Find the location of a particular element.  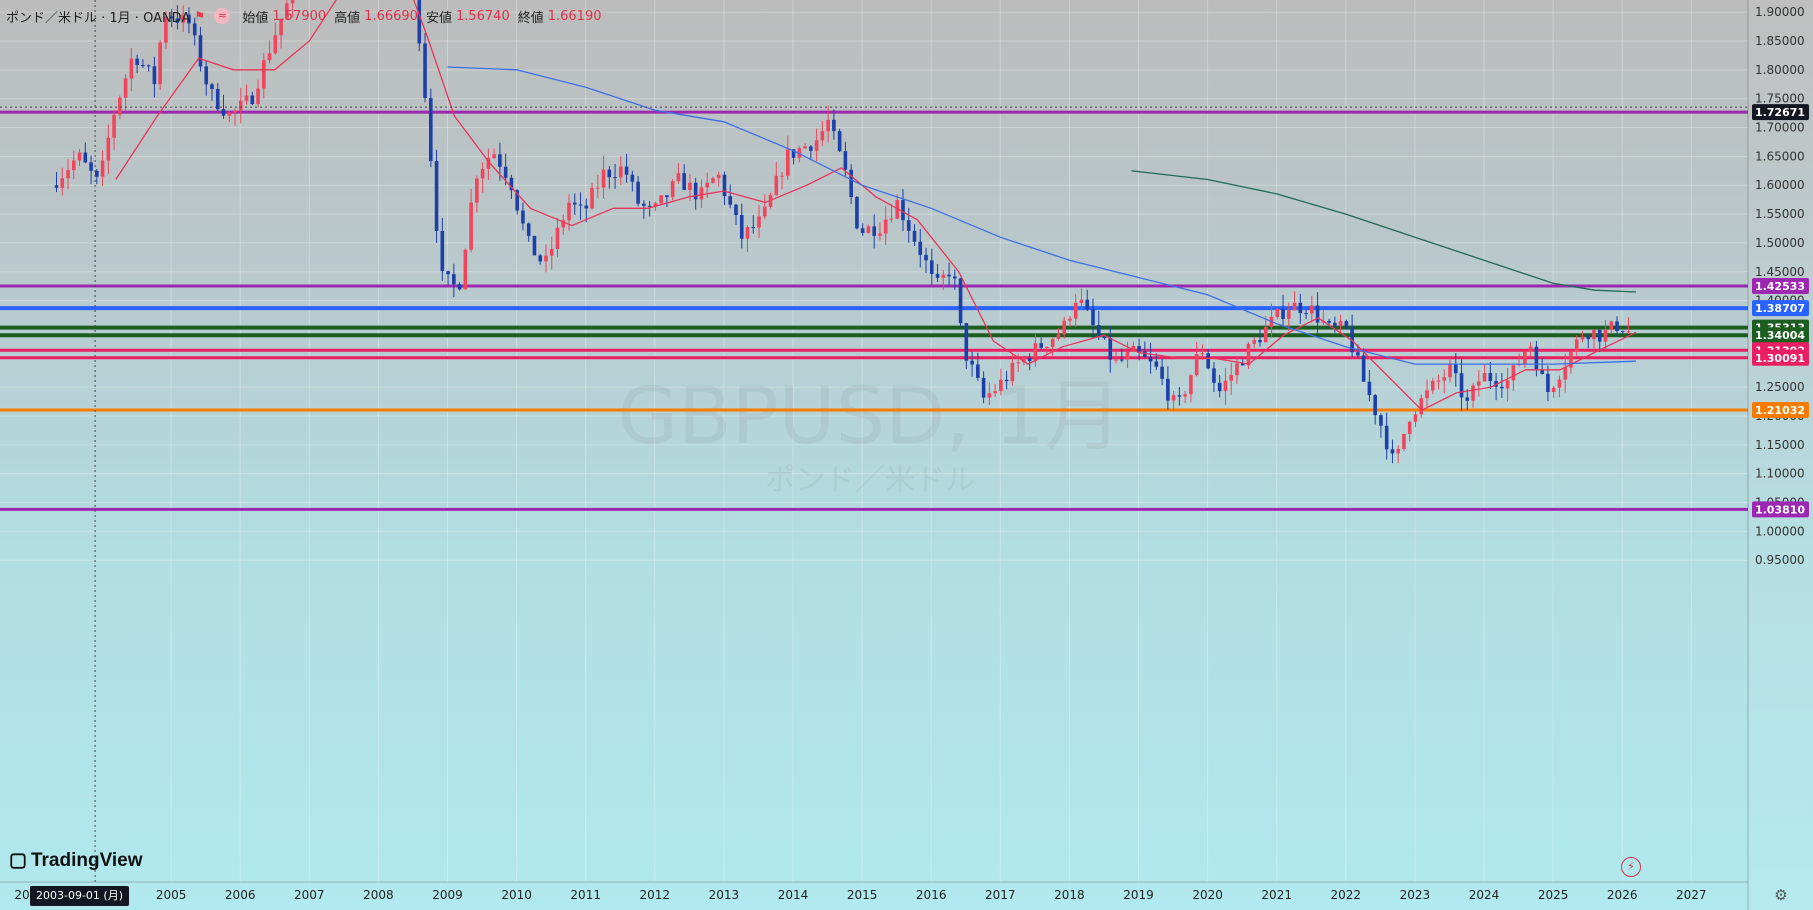

tradingview-logo: ▢ TradingView is located at coordinates (76, 860).